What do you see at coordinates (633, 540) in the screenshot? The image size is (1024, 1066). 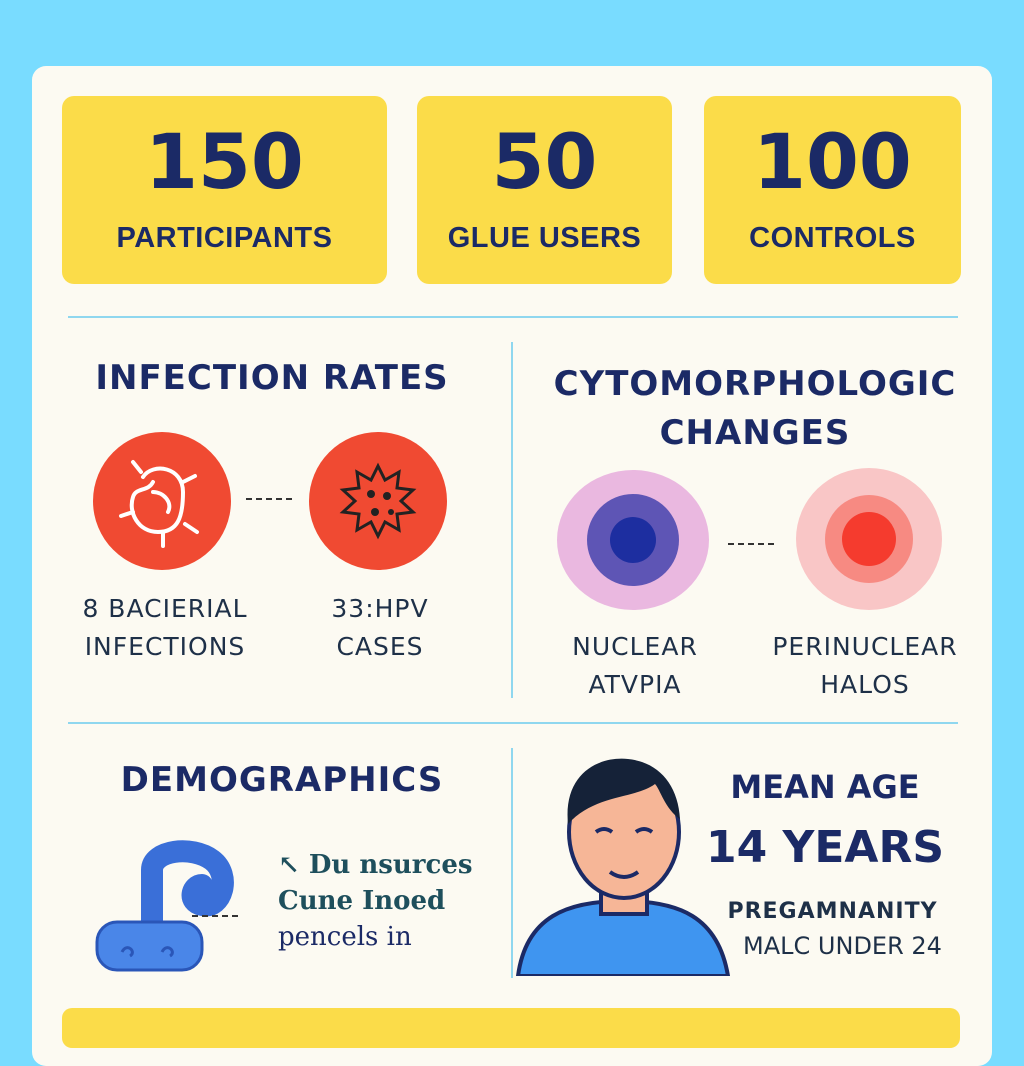 I see `nuclear-atypia-cell-icon` at bounding box center [633, 540].